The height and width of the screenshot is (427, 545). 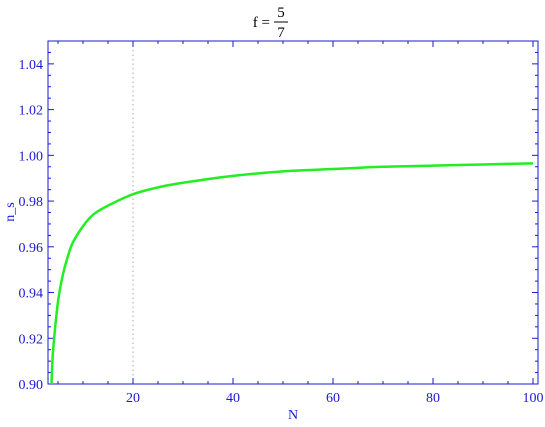 I want to click on y-tick-label: 0.96, so click(x=31, y=248).